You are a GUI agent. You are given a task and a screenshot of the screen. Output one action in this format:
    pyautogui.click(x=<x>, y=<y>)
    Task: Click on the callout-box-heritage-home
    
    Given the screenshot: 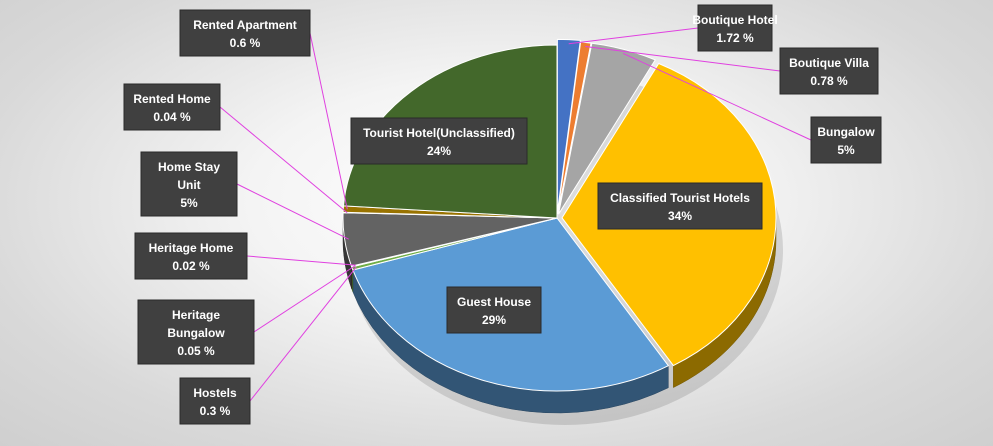 What is the action you would take?
    pyautogui.click(x=191, y=256)
    